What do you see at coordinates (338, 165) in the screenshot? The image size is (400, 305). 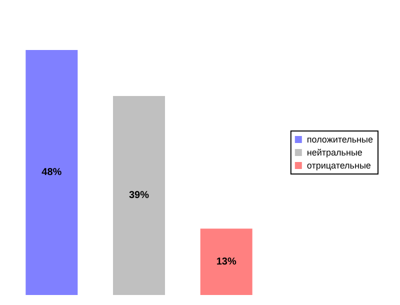 I see `legend-label: отрицательные` at bounding box center [338, 165].